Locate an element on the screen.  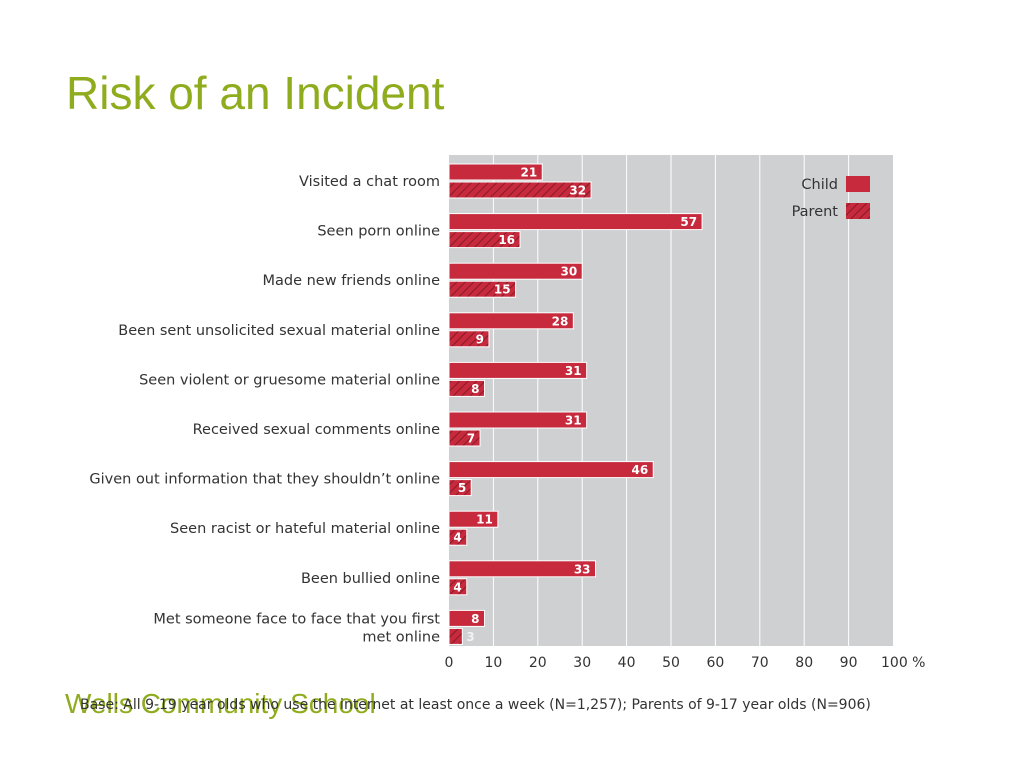
category-label: Visited a chat room is located at coordinates (369, 182).